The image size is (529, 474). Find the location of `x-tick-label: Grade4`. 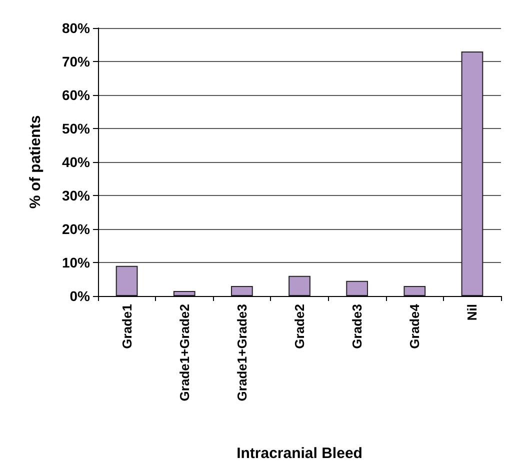

x-tick-label: Grade4 is located at coordinates (414, 326).